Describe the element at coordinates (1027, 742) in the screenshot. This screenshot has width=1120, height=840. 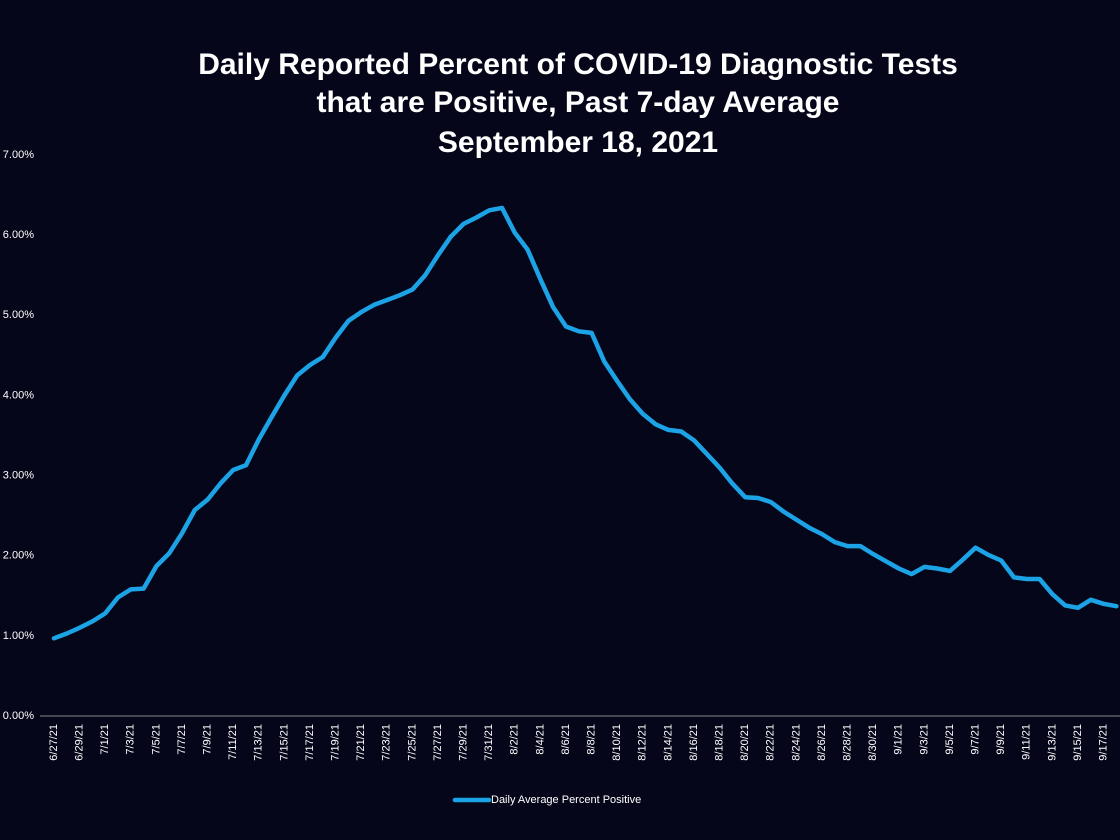
I see `x-tick-label: 9/11/21` at that location.